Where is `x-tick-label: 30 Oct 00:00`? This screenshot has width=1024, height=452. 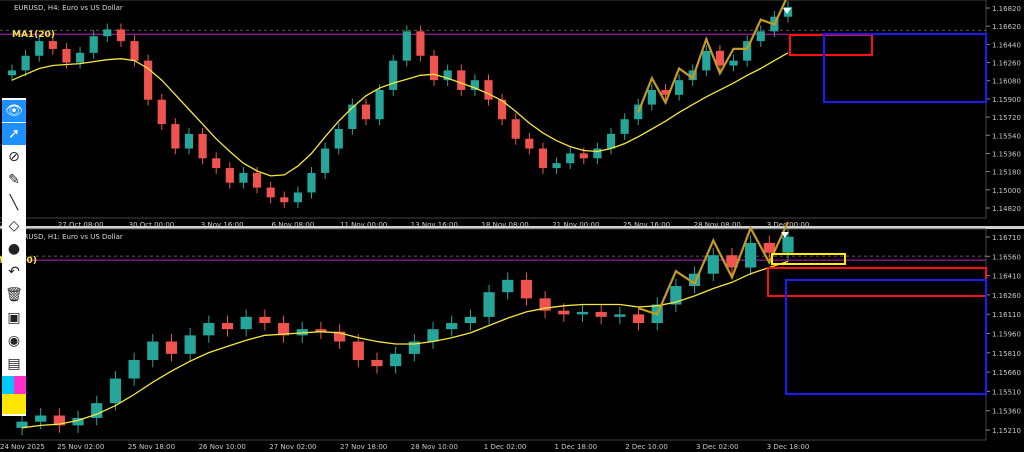
x-tick-label: 30 Oct 00:00 is located at coordinates (152, 225).